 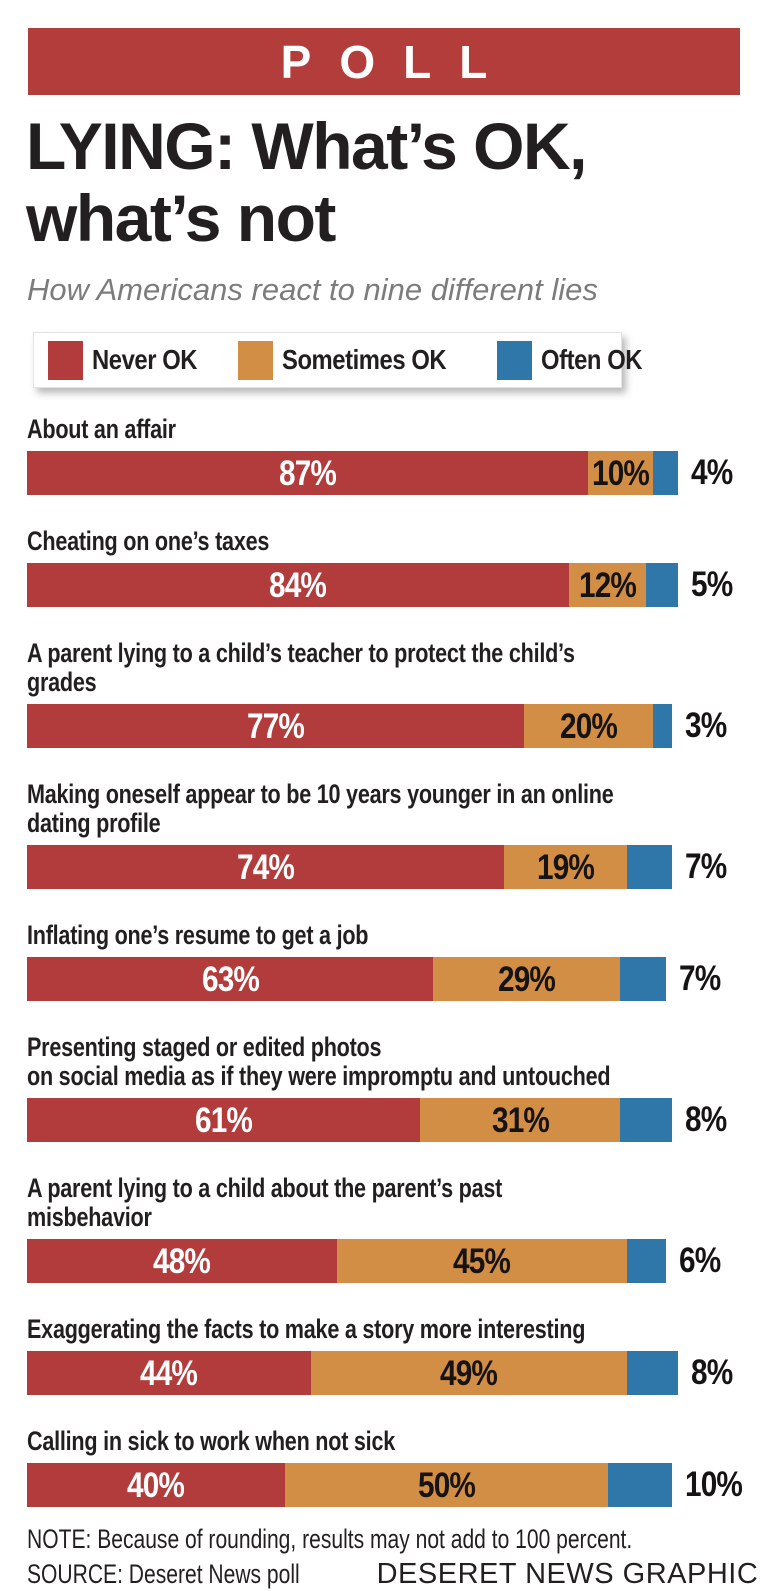 I want to click on bar-line: 77% 20% 3%, so click(x=397, y=726).